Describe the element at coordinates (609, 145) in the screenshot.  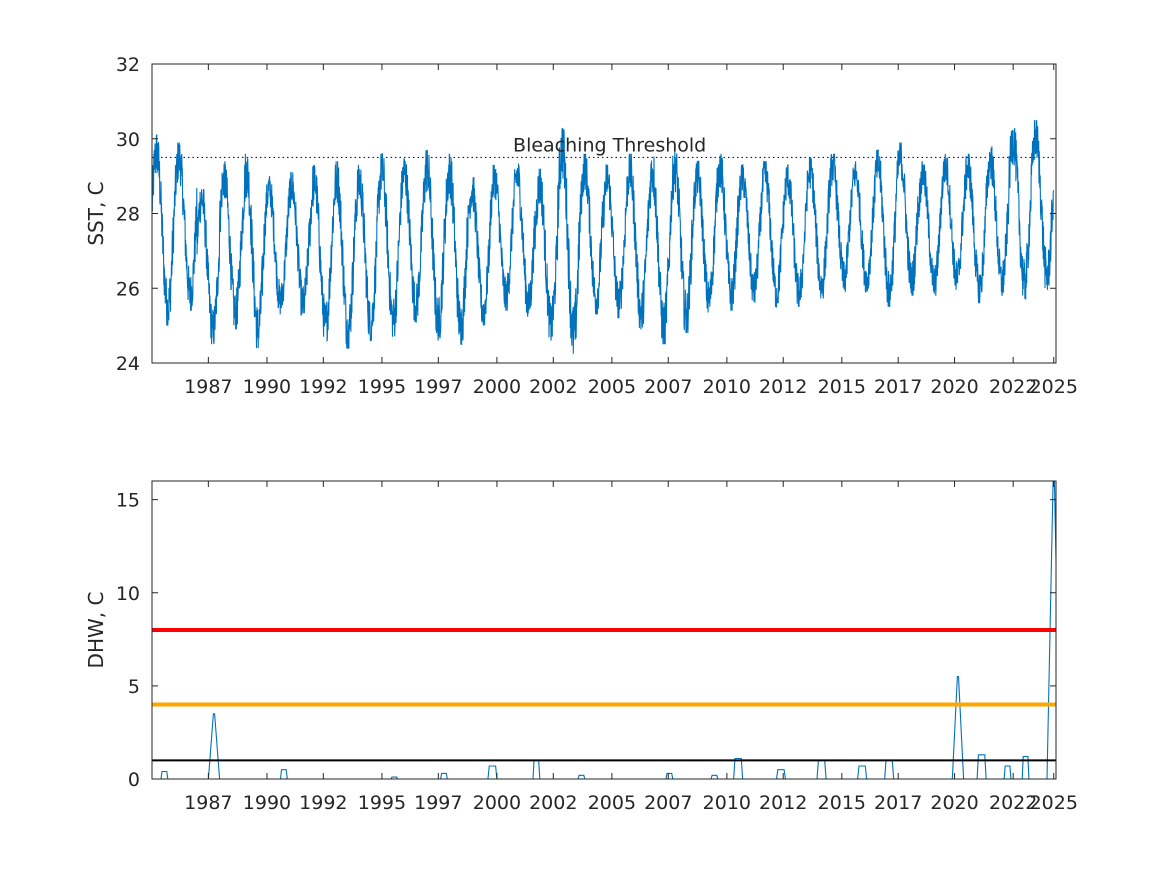
I see `bleaching-threshold-label: Bleaching Threshold` at that location.